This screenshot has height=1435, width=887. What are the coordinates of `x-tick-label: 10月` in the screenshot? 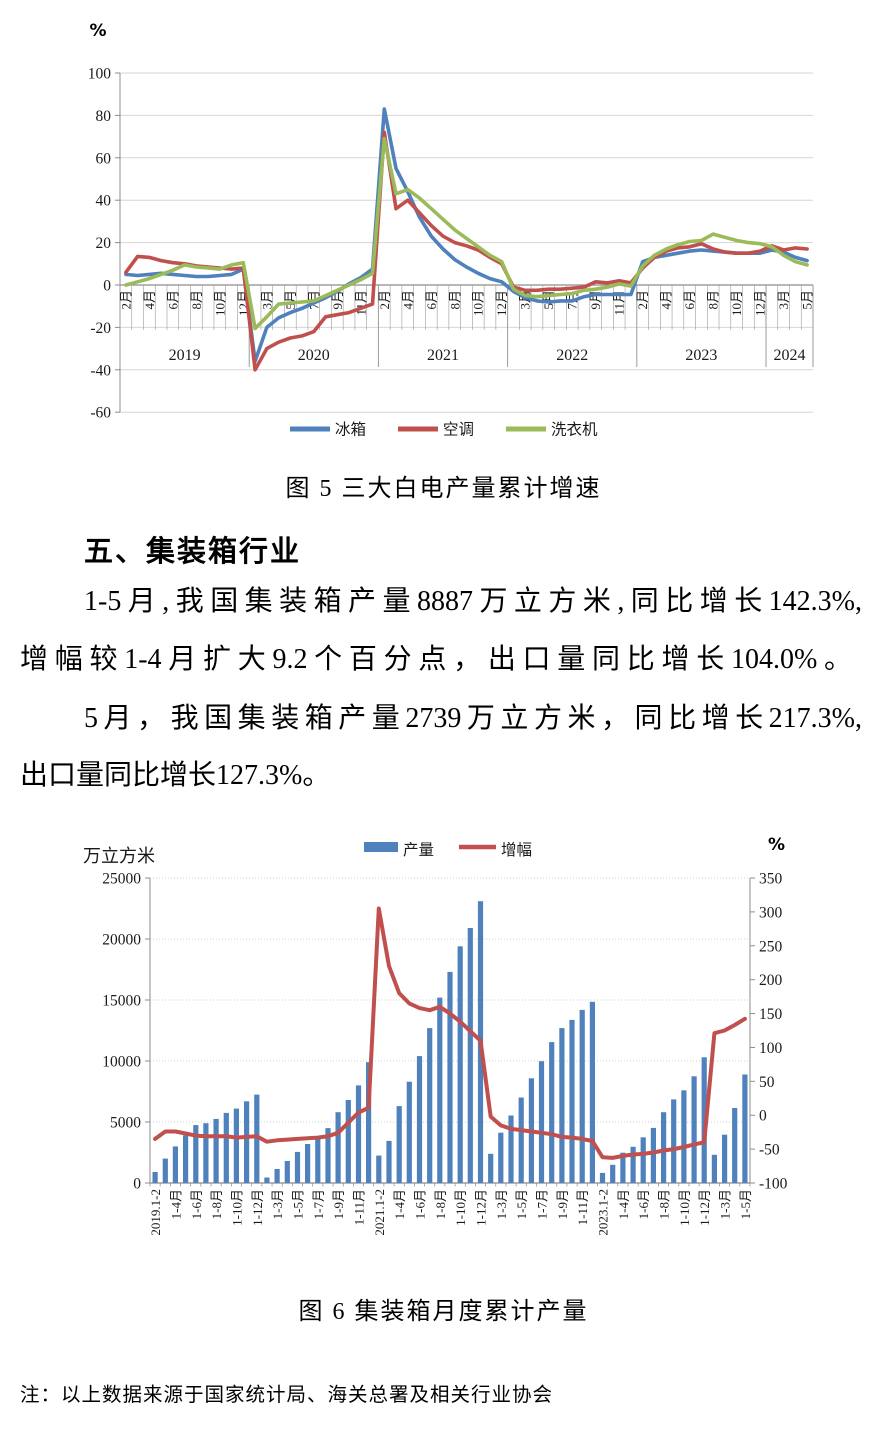 It's located at (219, 303).